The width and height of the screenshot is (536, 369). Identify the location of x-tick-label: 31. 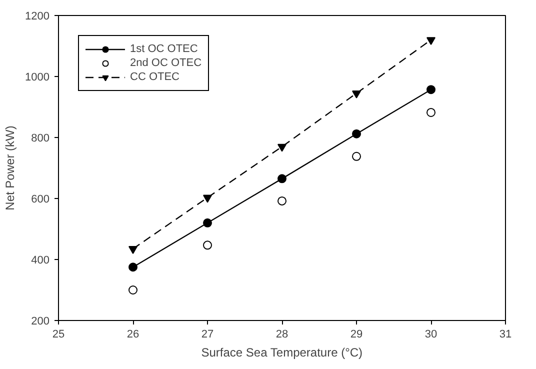
(505, 334).